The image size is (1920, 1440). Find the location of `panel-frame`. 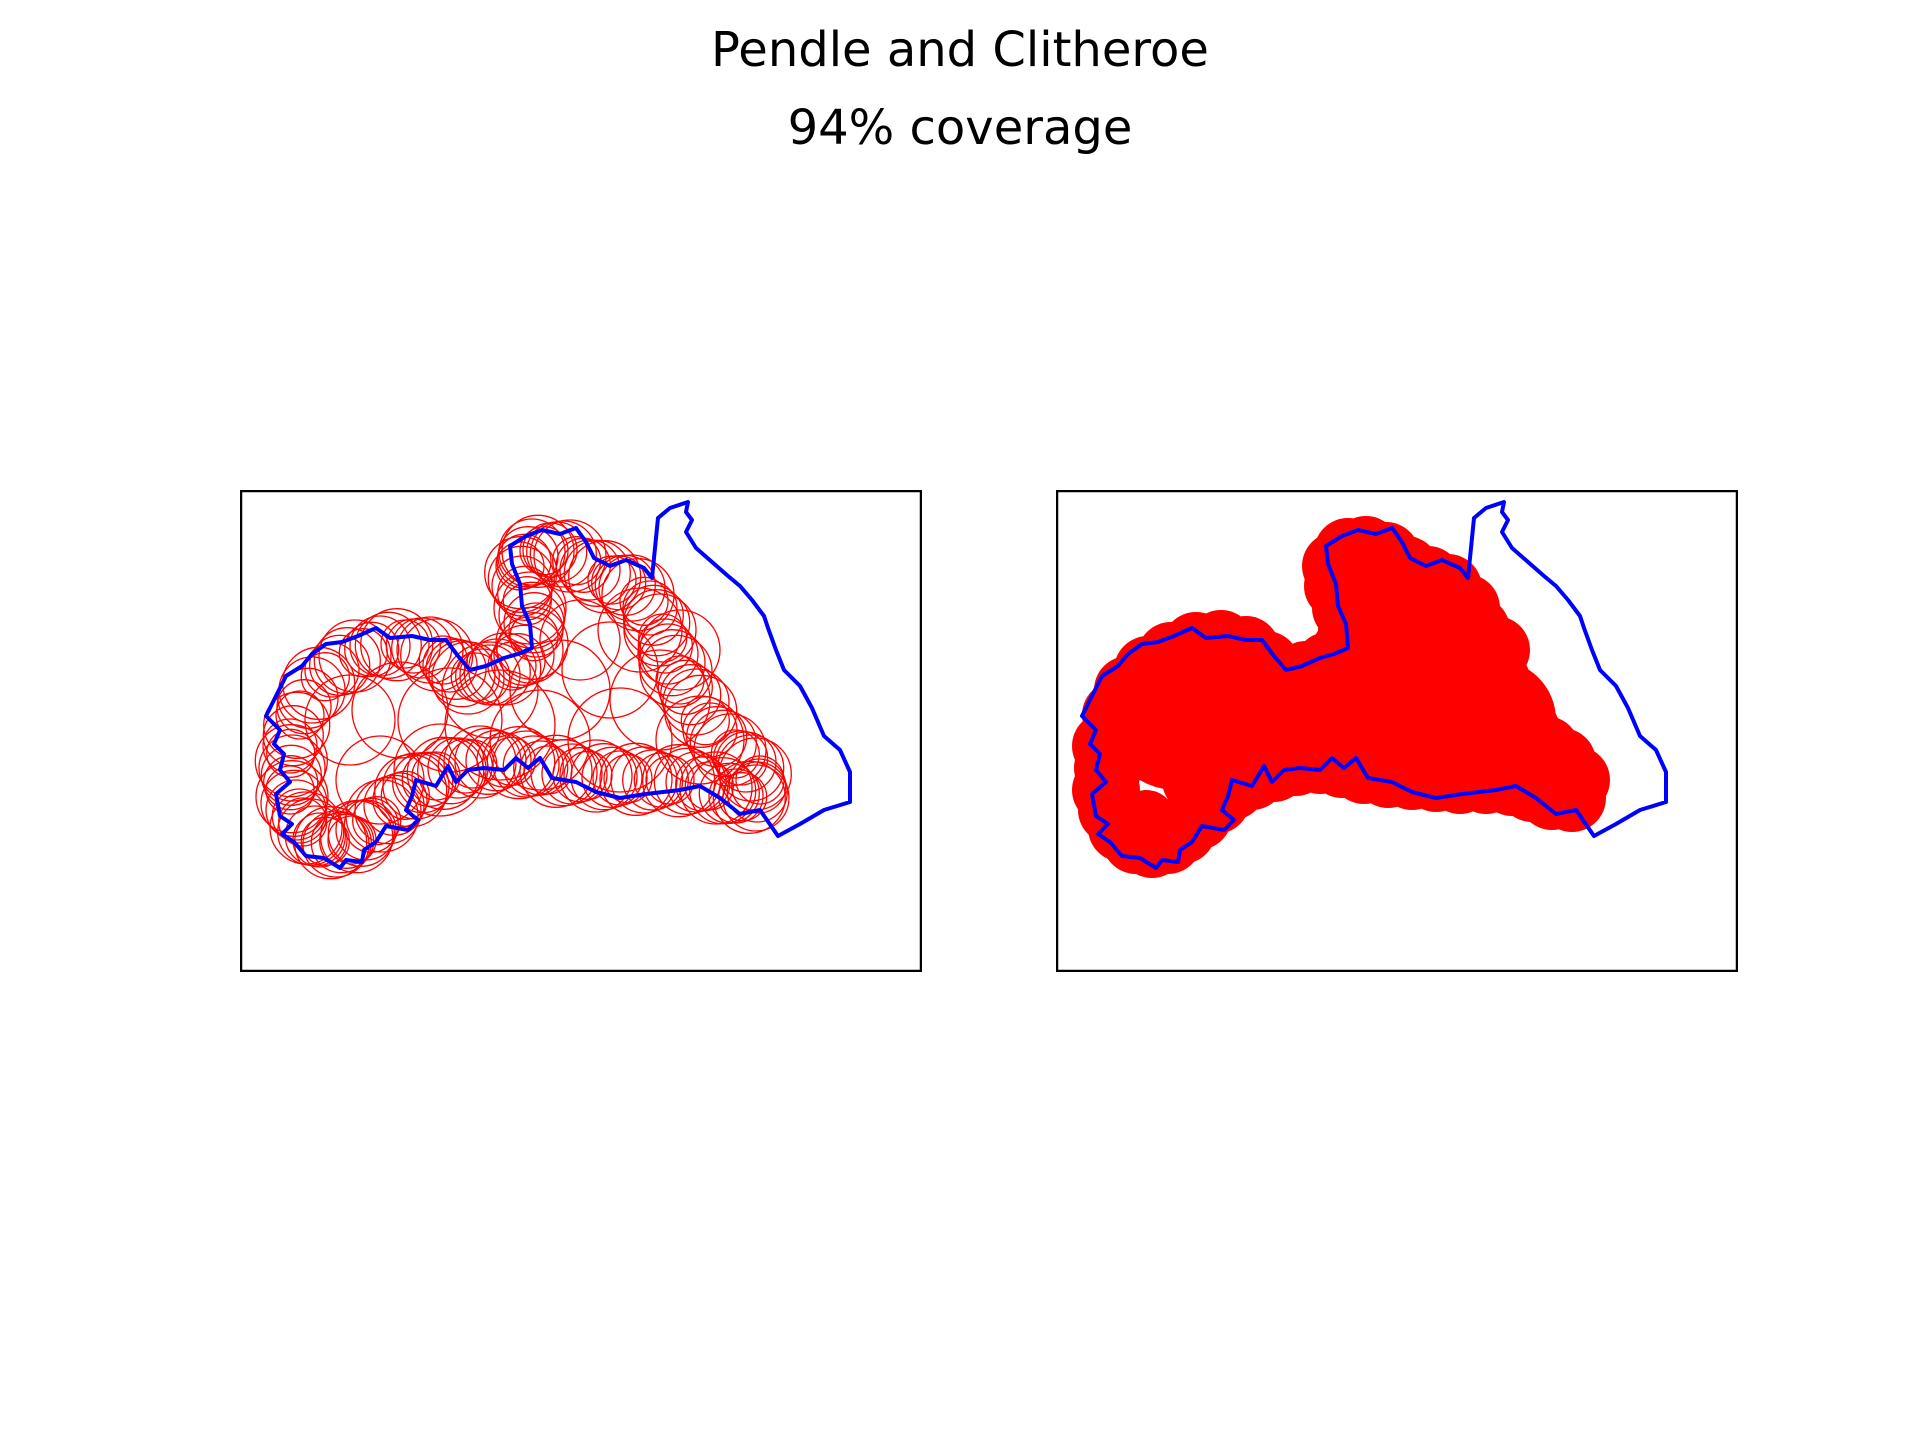

panel-frame is located at coordinates (581, 731).